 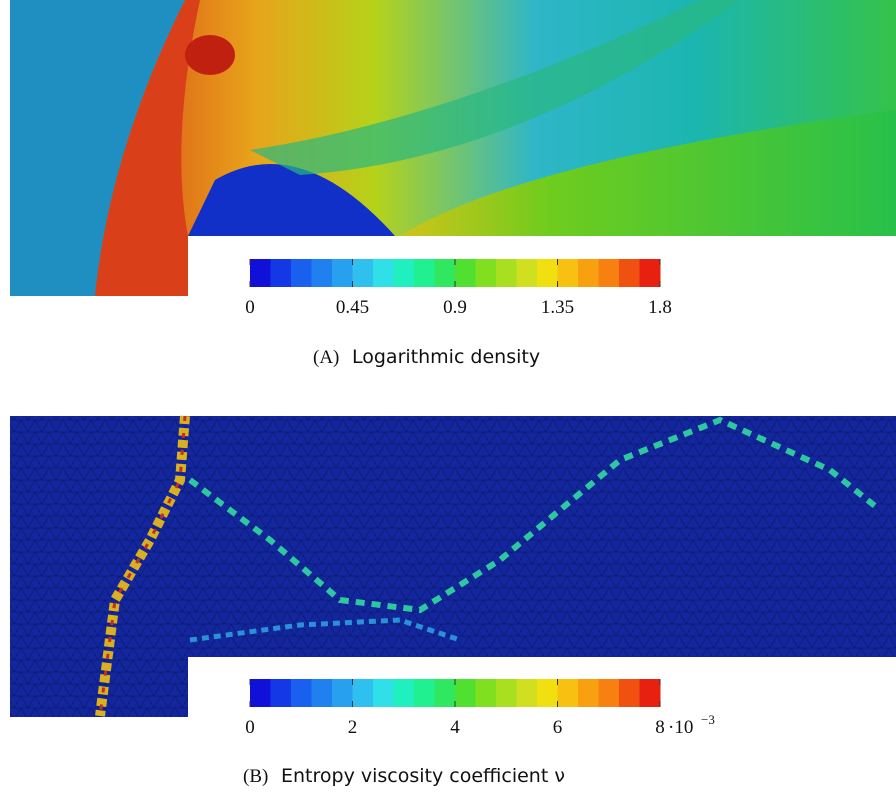 I want to click on colorbar-tick-label: 1.35, so click(x=557, y=307).